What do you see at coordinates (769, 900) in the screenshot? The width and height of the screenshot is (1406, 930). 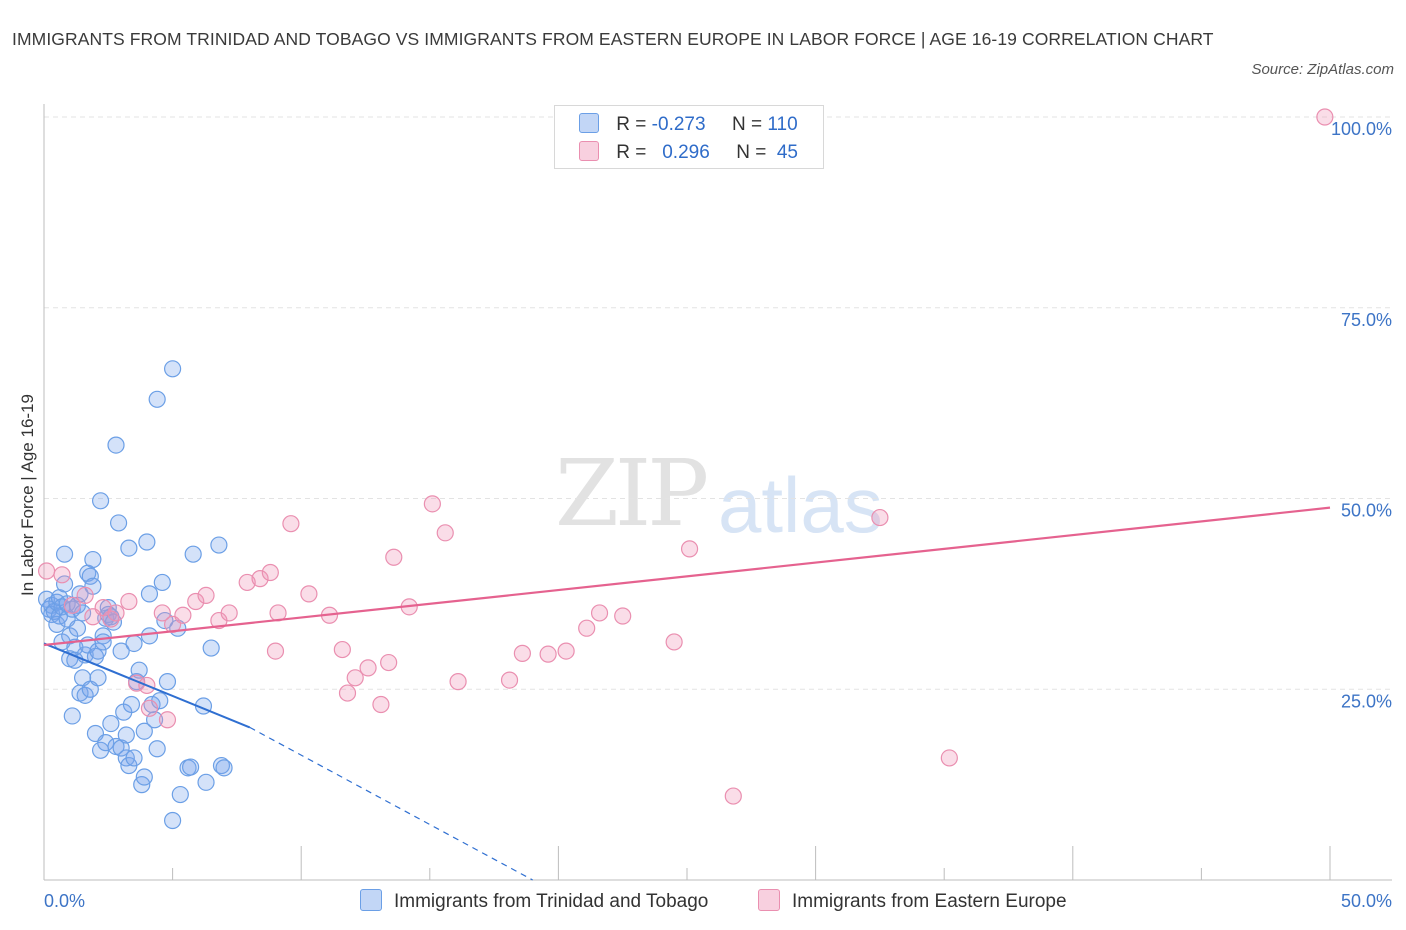 I see `eastern-europe-legend-swatch` at bounding box center [769, 900].